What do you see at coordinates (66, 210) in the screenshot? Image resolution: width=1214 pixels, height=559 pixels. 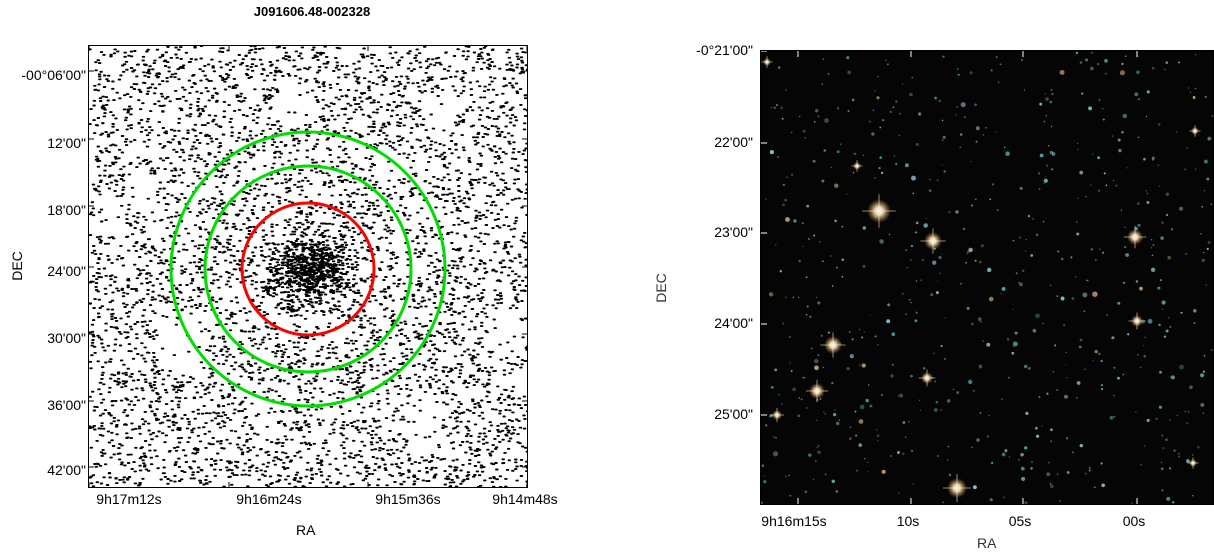 I see `left-ytick-label: 18'00"` at bounding box center [66, 210].